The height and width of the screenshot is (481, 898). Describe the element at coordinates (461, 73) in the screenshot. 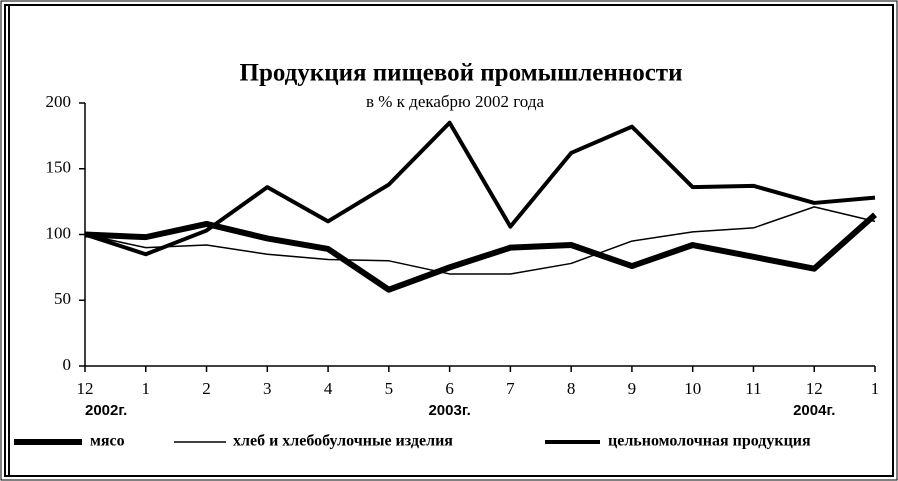

I see `chart-title: Продукция пищевой промышленности` at that location.